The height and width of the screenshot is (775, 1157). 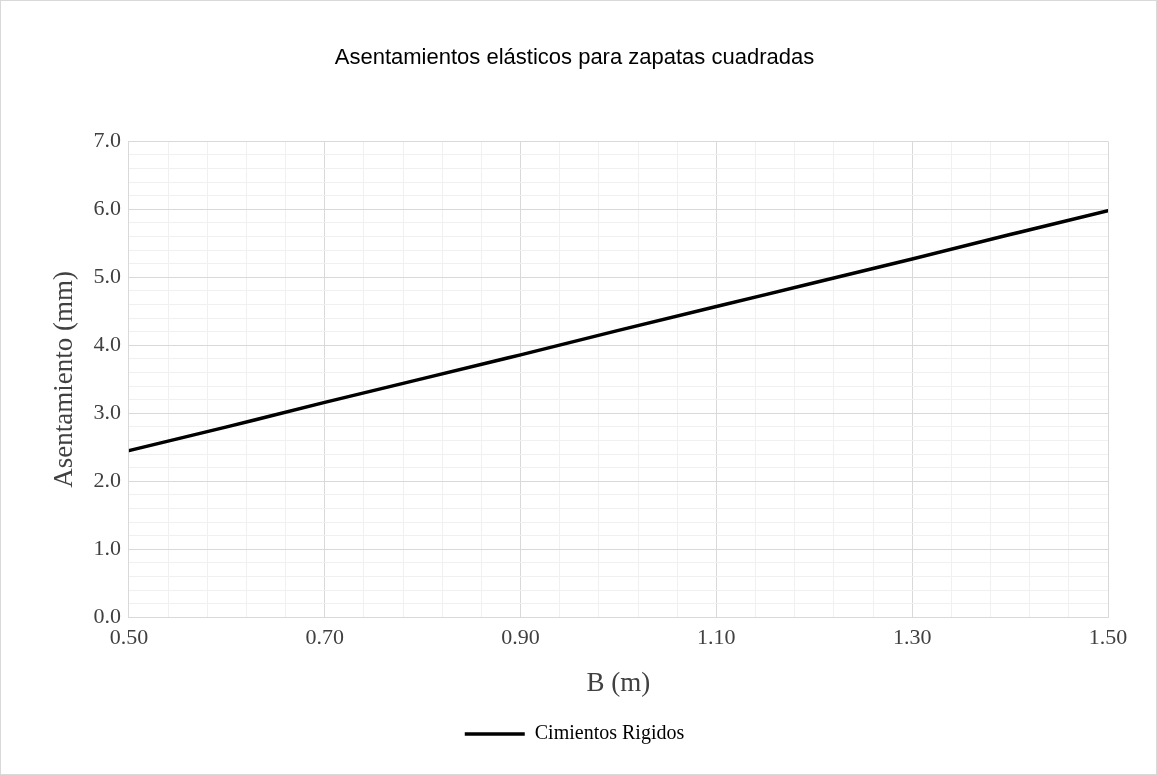 What do you see at coordinates (107, 276) in the screenshot?
I see `y-tick-label: 5.0` at bounding box center [107, 276].